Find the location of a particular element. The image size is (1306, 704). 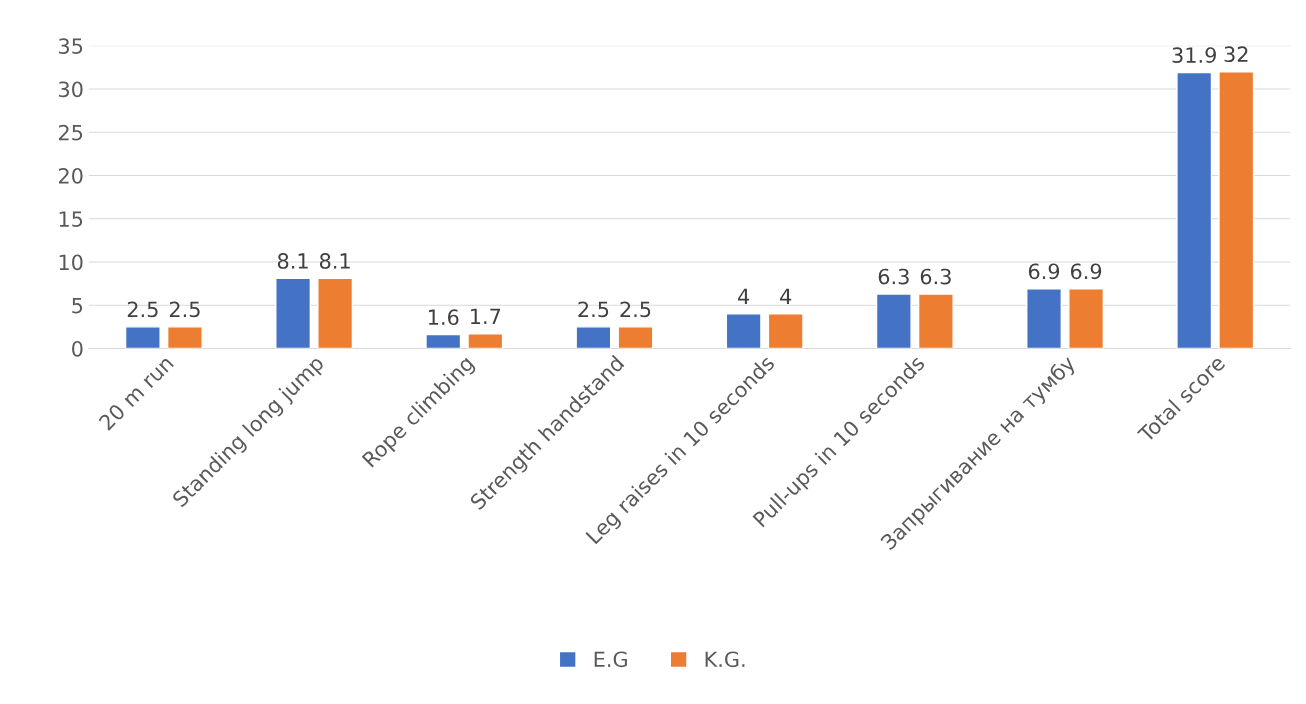

y-tick-label: 30 is located at coordinates (71, 89).